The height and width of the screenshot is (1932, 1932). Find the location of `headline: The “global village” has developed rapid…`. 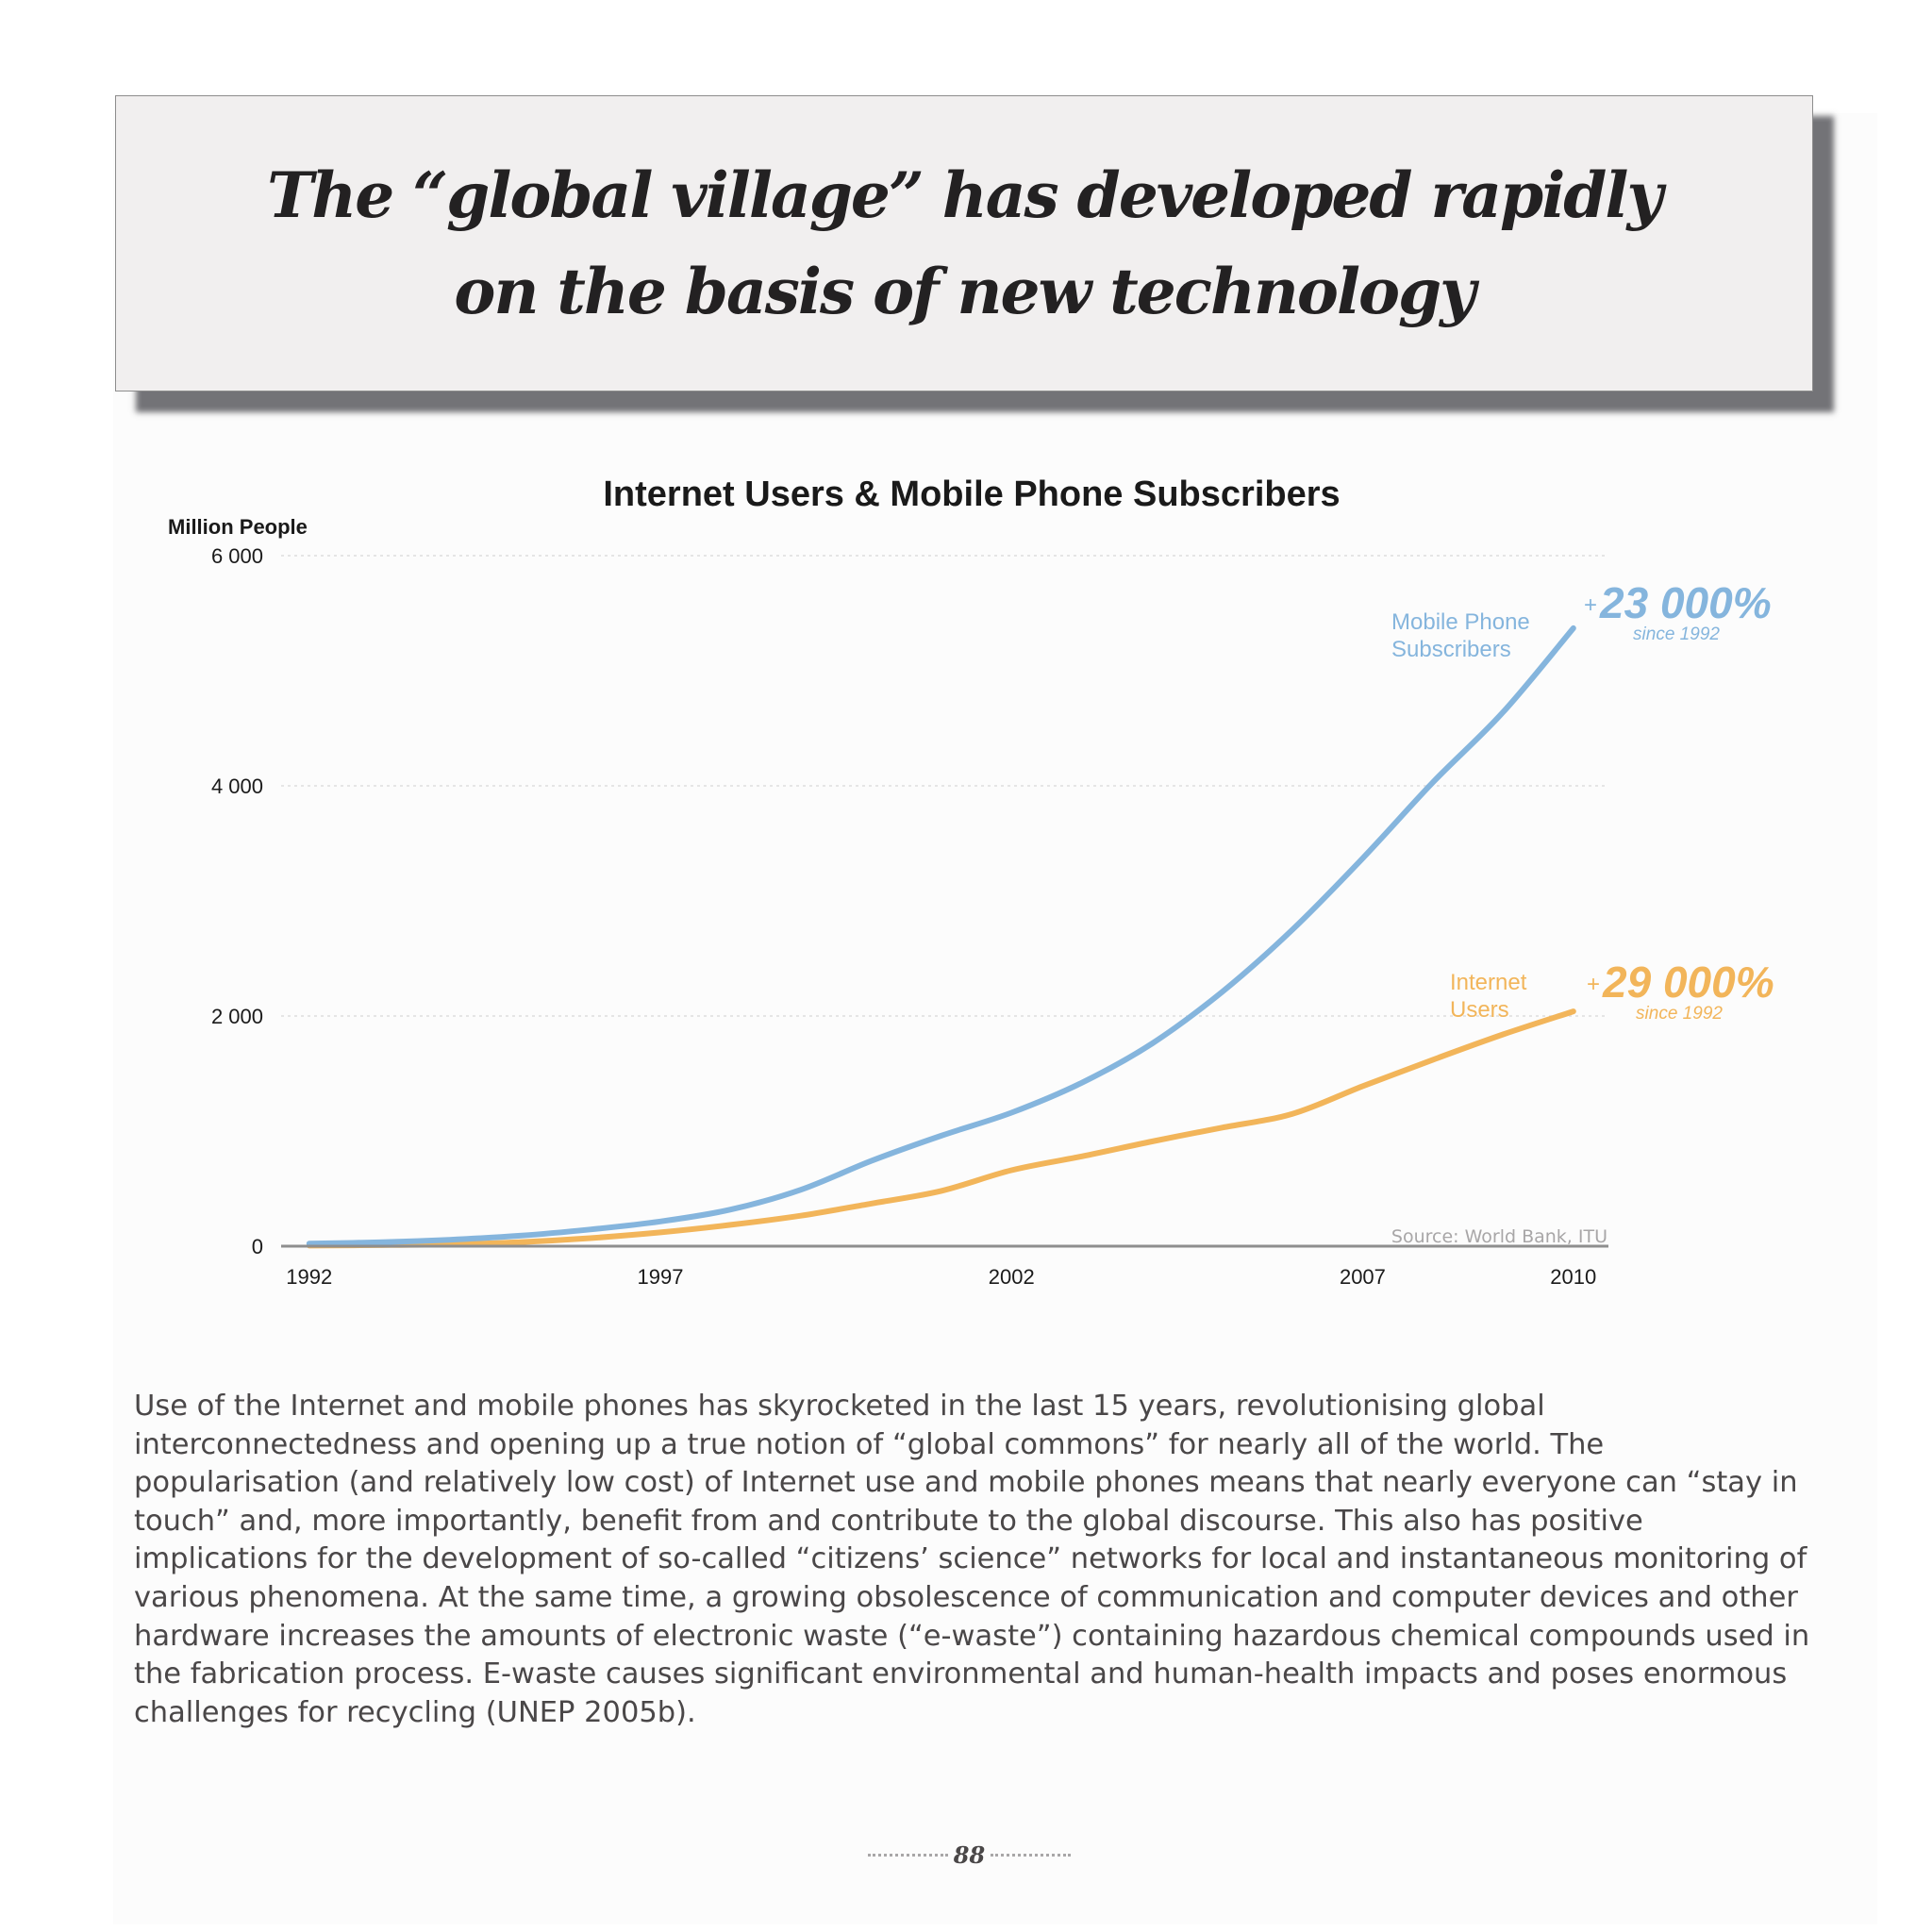

headline: The “global village” has developed rapid… is located at coordinates (965, 244).